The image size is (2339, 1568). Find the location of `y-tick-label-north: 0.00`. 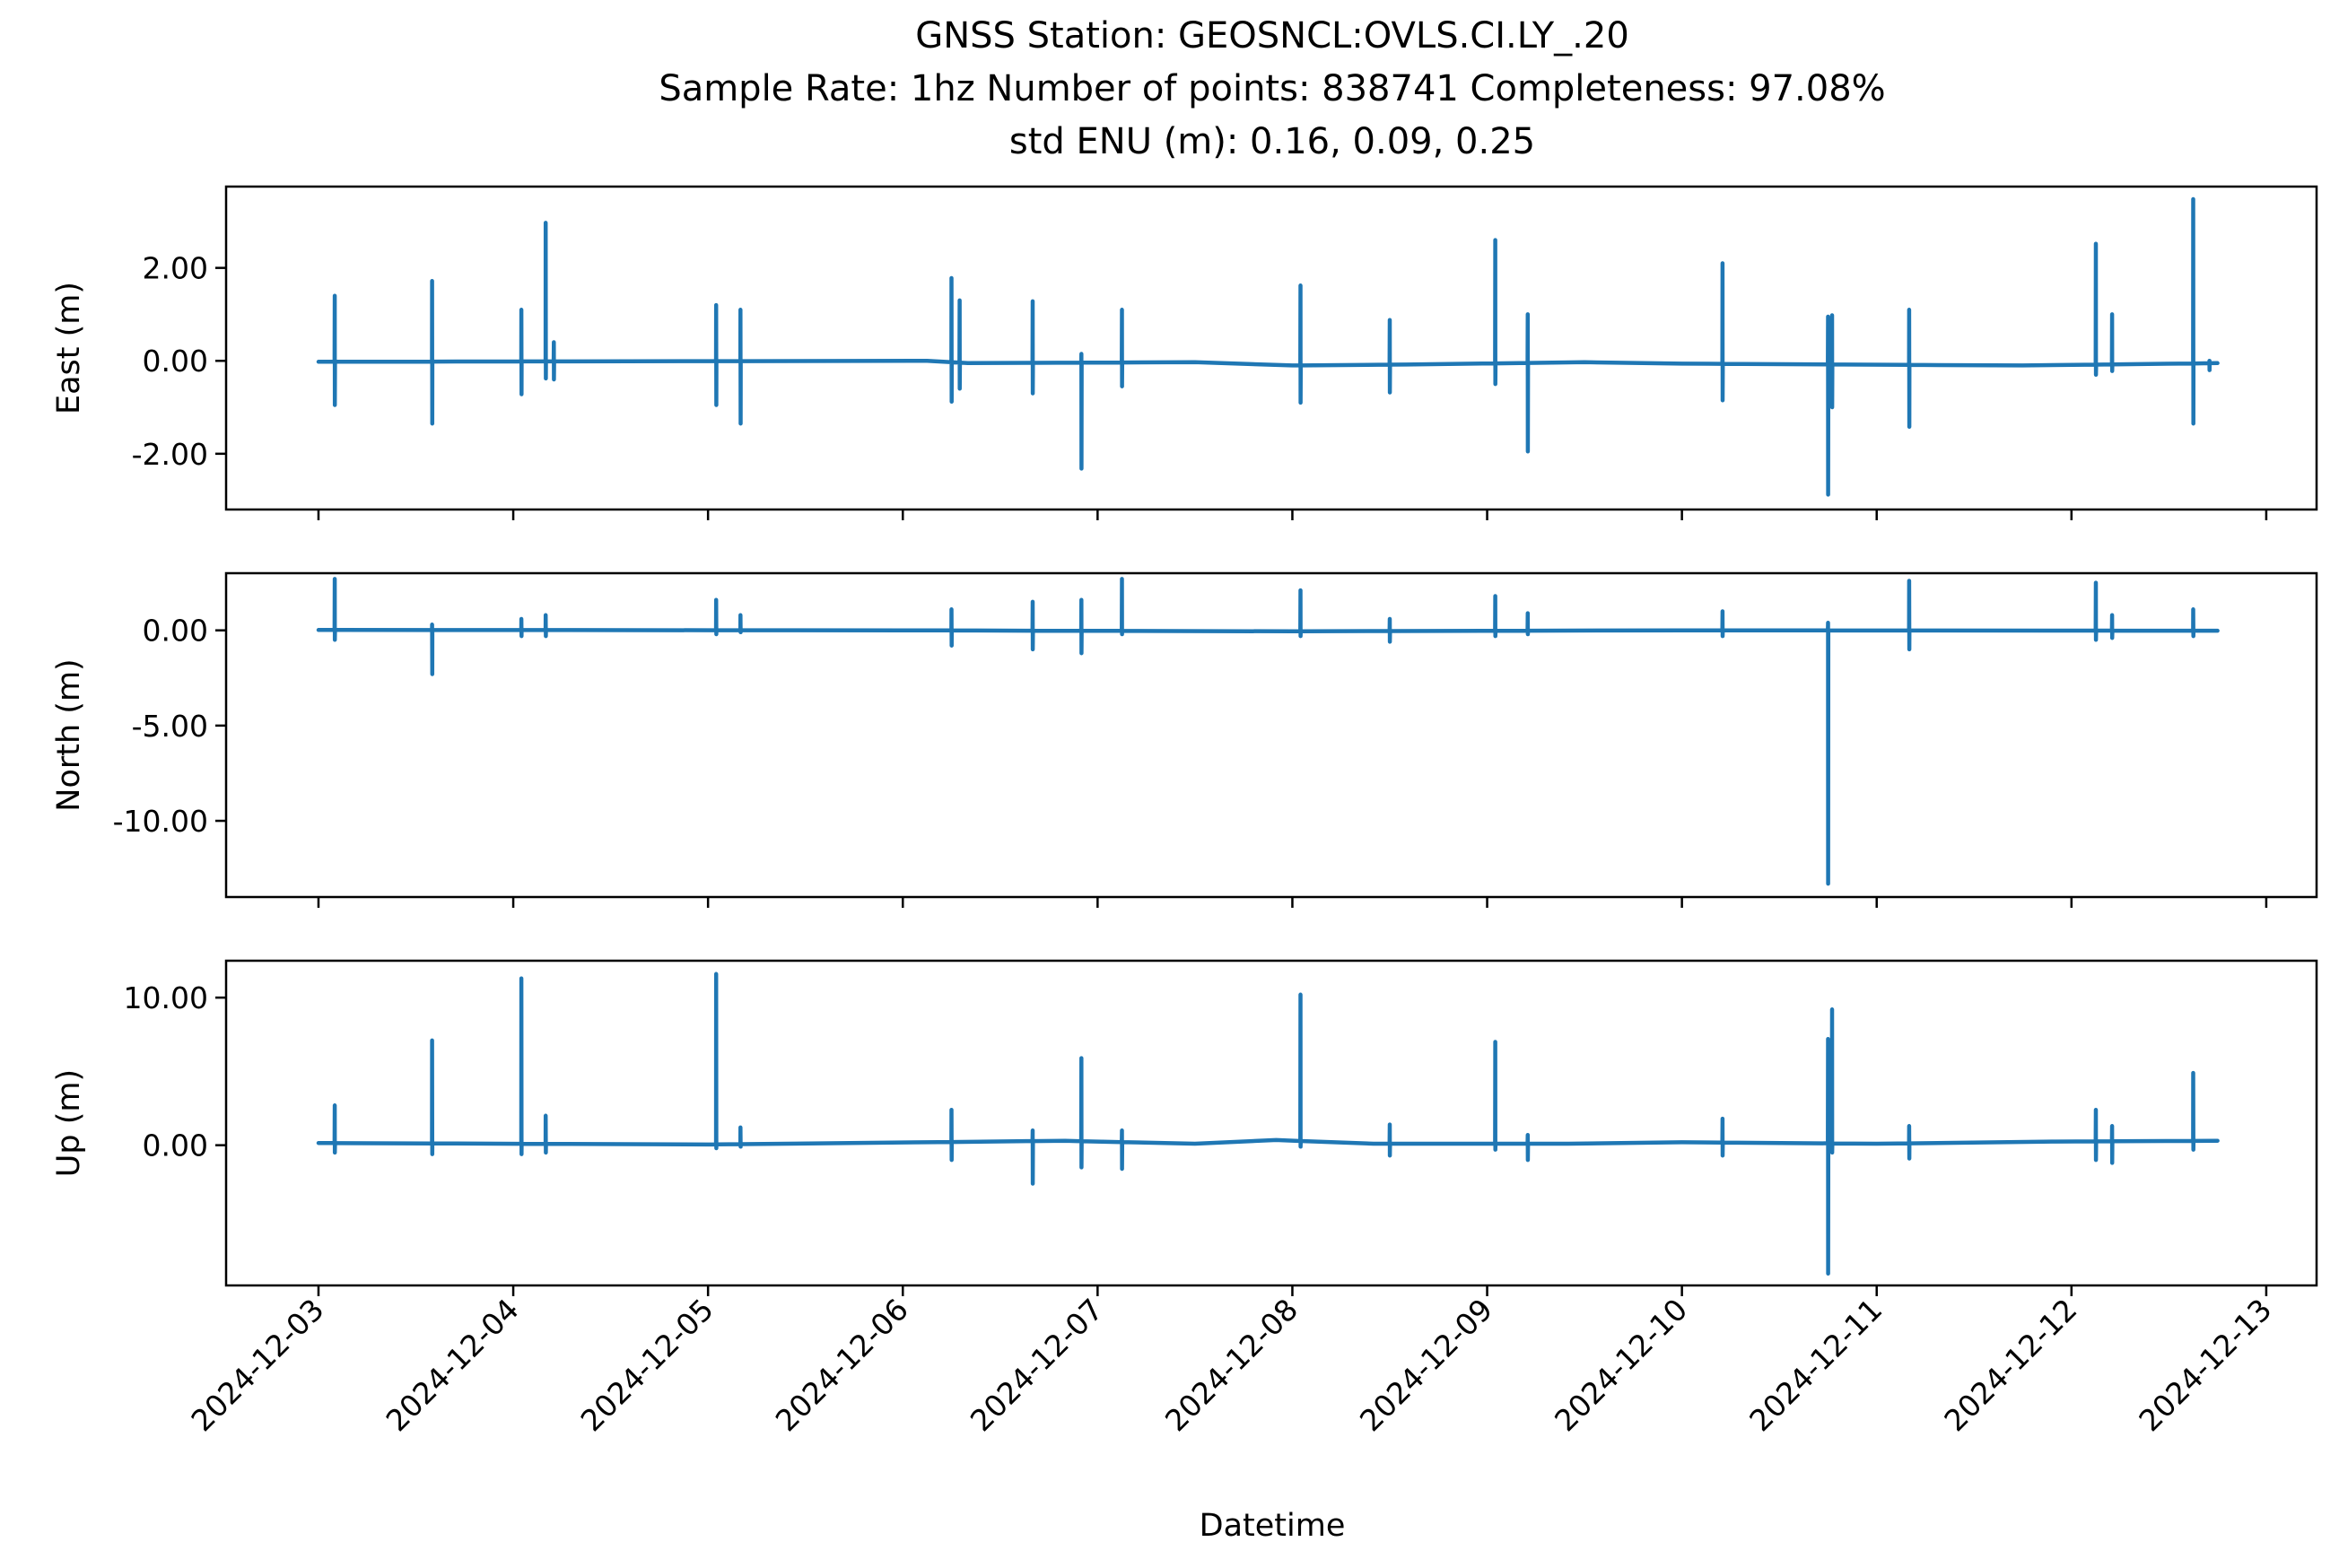

y-tick-label-north: 0.00 is located at coordinates (176, 631).